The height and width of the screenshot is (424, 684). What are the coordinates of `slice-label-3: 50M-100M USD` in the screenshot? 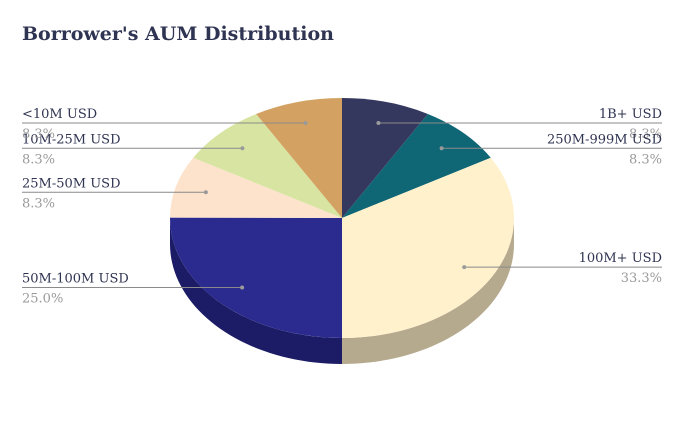 It's located at (75, 278).